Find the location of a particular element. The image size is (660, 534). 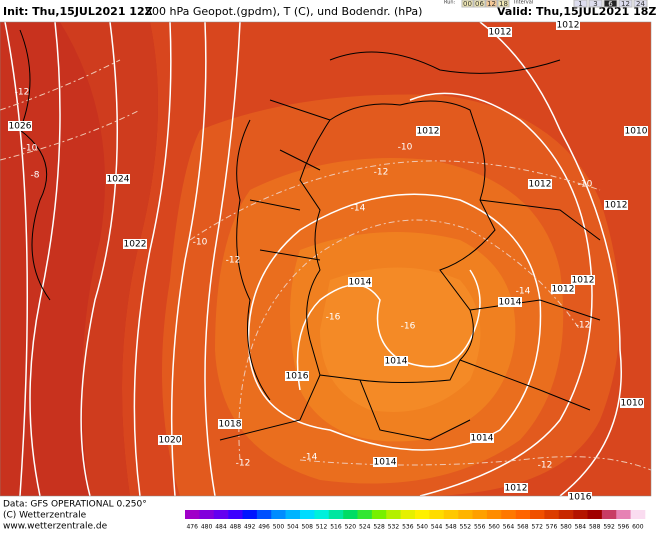

colorbar-label: 520 is located at coordinates (351, 527).